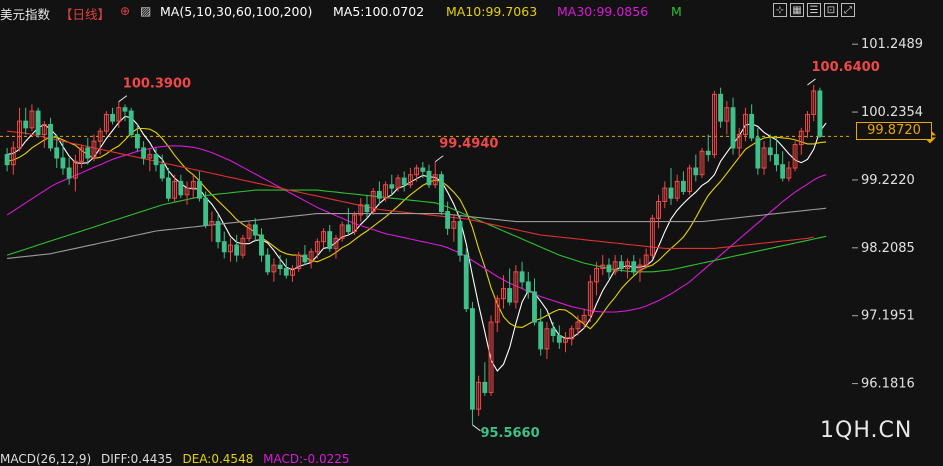  I want to click on annotation-label: 100.6400, so click(845, 67).